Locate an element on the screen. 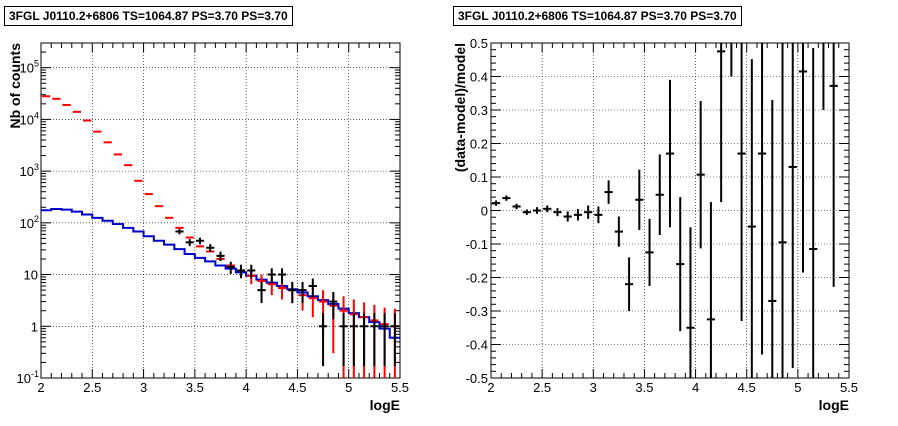 This screenshot has width=898, height=426. y-tick-label: 0.2 is located at coordinates (479, 144).